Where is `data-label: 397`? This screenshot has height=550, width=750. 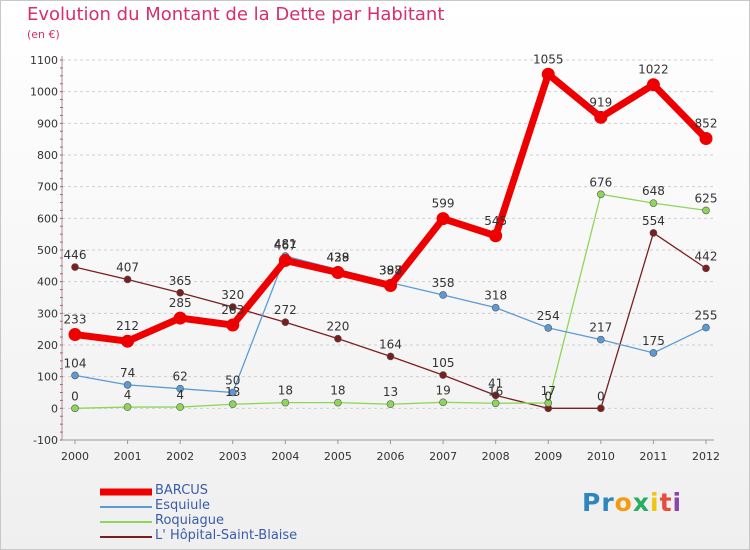 data-label: 397 is located at coordinates (390, 271).